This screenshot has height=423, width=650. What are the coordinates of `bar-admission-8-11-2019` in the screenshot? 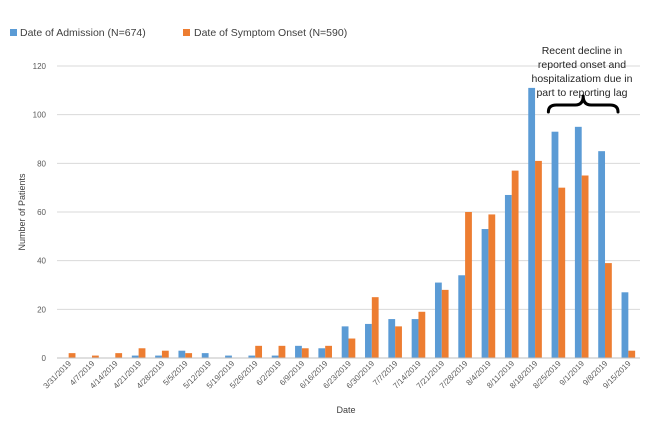 It's located at (508, 276).